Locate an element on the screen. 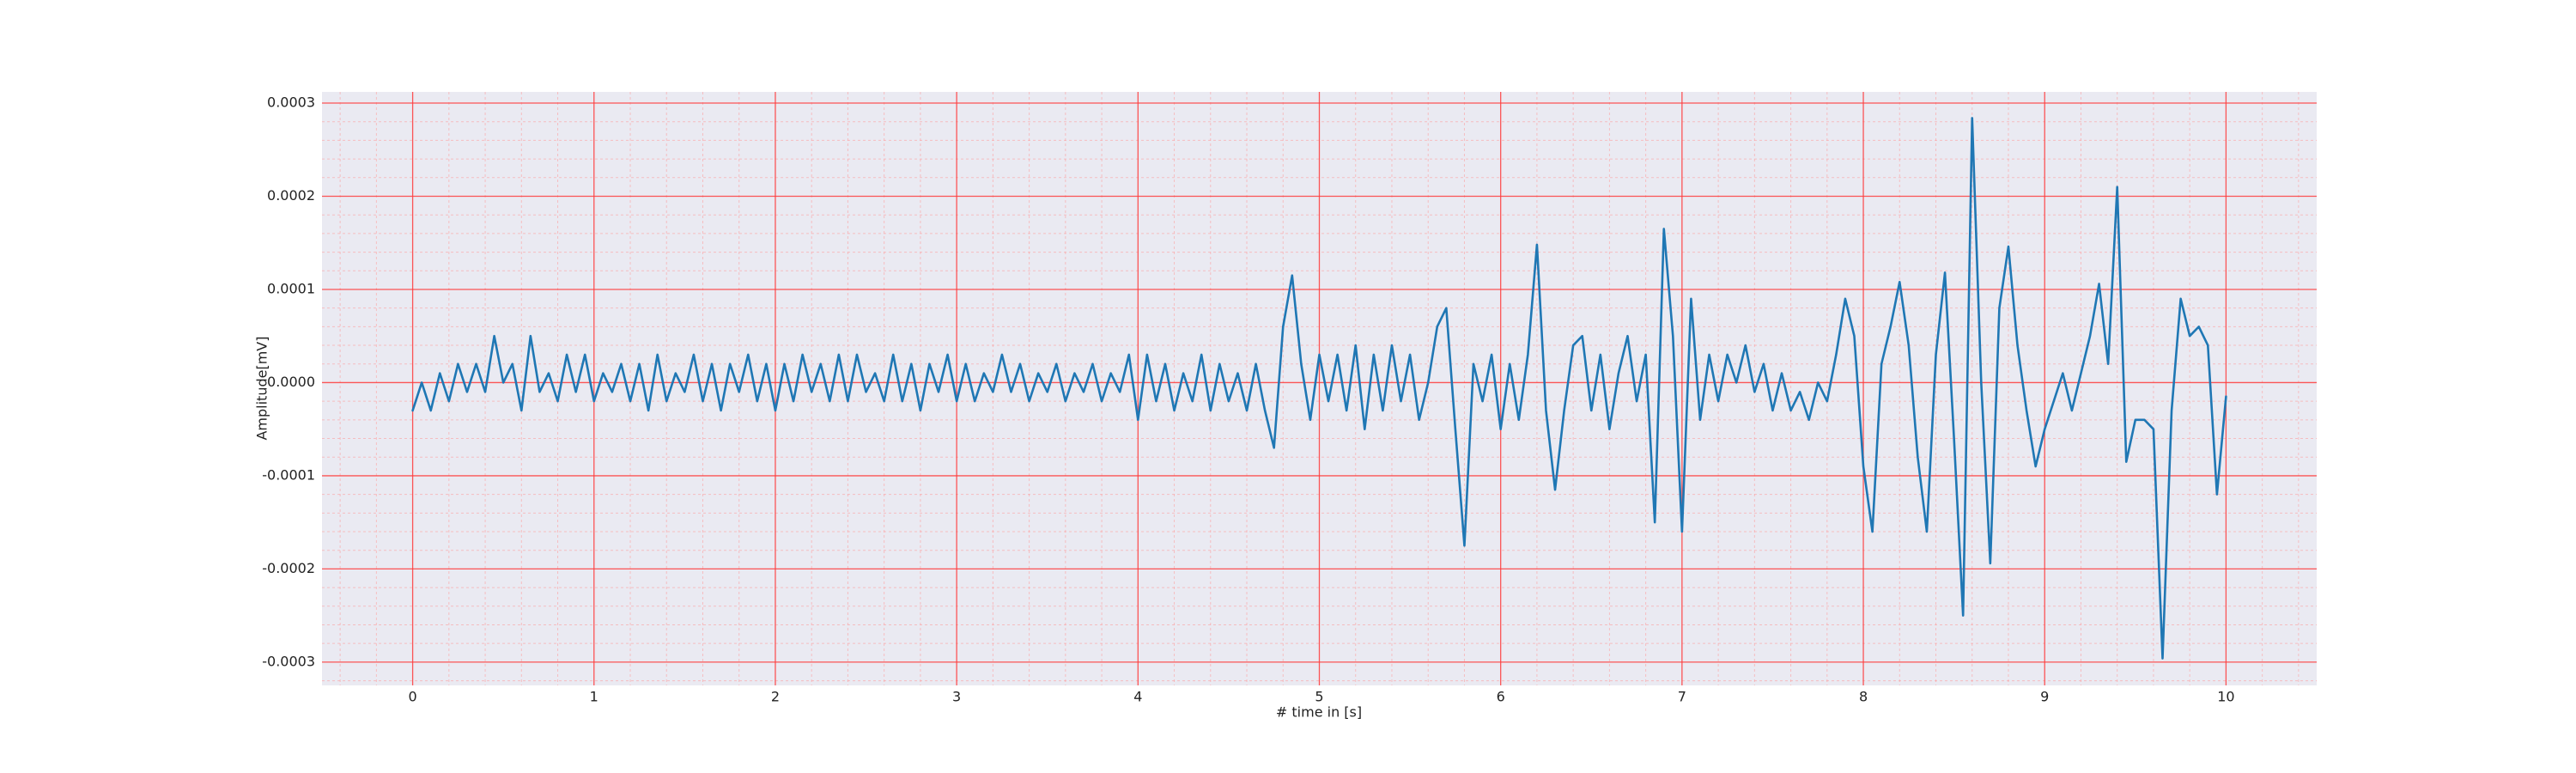 This screenshot has height=773, width=2576. y-tick-label: -0.0001 is located at coordinates (289, 474).